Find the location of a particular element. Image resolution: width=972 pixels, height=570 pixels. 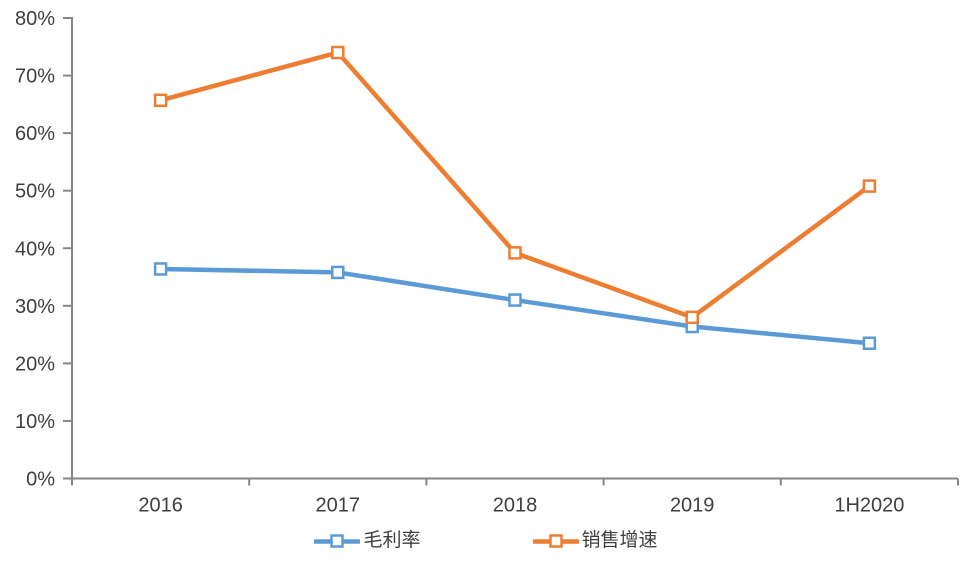

y-axis-tick-label: 70% is located at coordinates (35, 77).